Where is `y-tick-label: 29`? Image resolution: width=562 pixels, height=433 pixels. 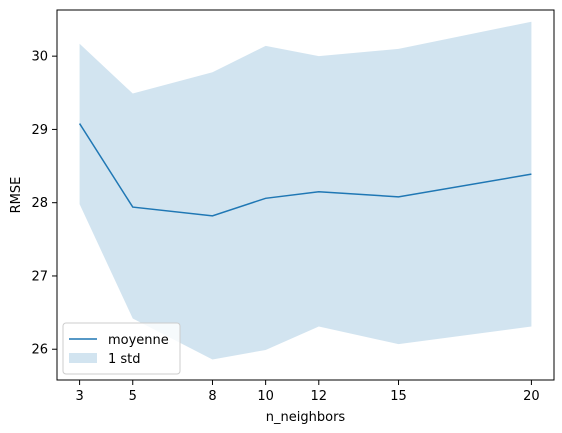 y-tick-label: 29 is located at coordinates (39, 130).